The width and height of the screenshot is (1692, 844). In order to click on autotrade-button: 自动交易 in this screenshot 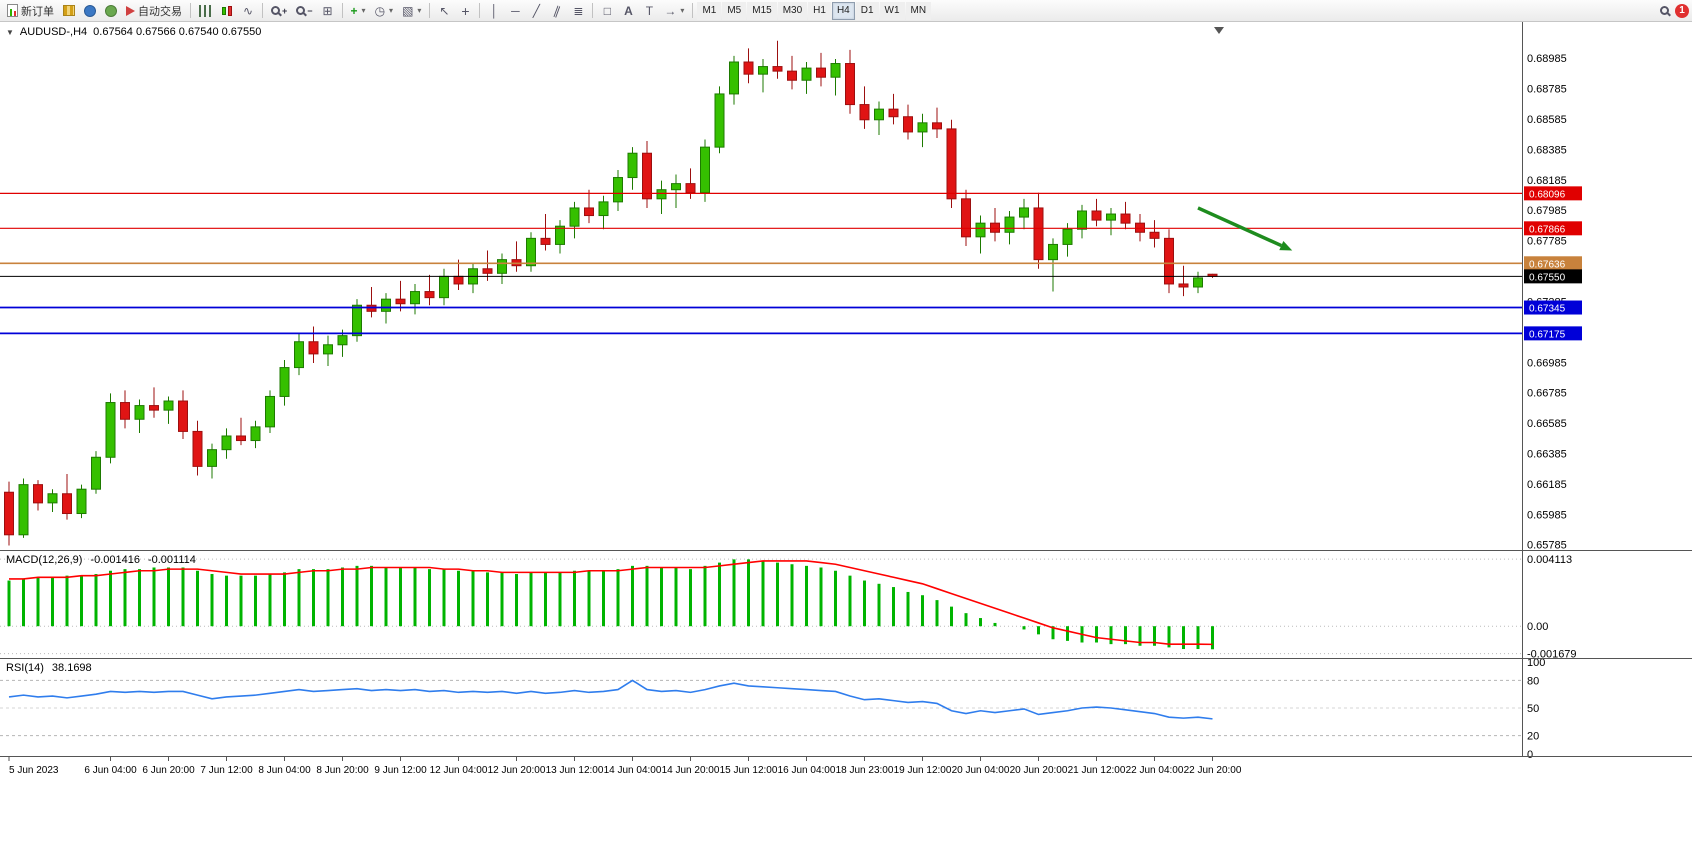, I will do `click(154, 11)`.